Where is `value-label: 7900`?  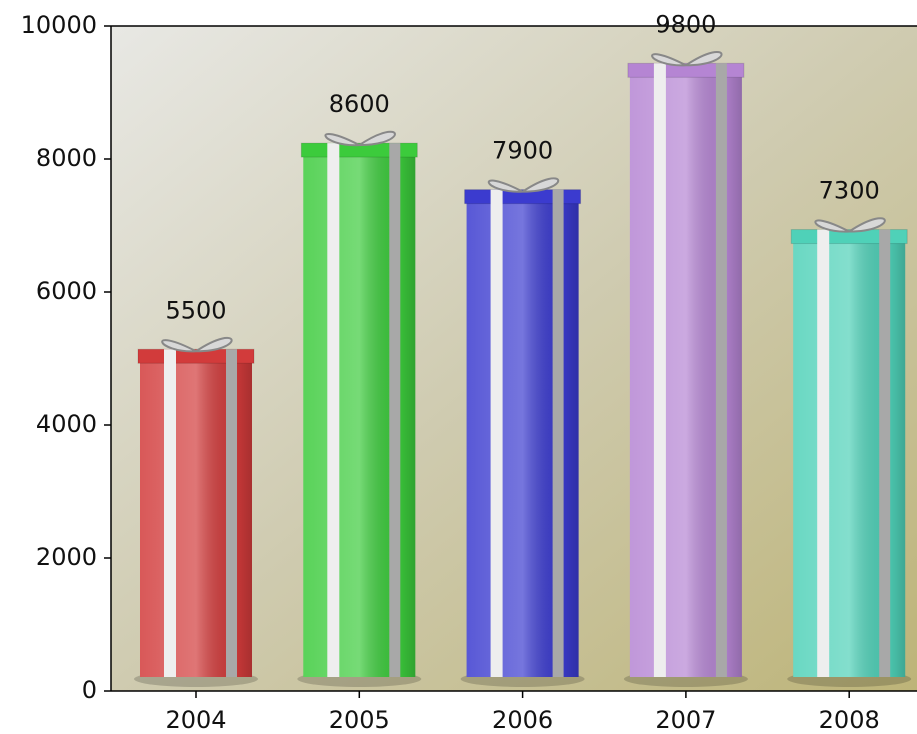
value-label: 7900 is located at coordinates (522, 151).